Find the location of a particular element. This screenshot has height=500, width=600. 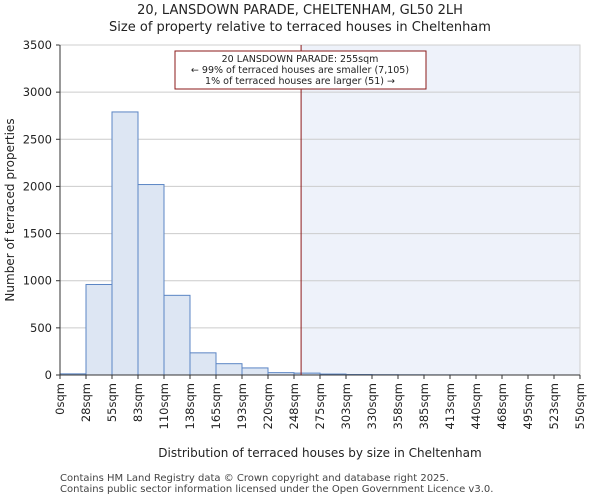

y-tick-label: 2500 is located at coordinates (37, 139).